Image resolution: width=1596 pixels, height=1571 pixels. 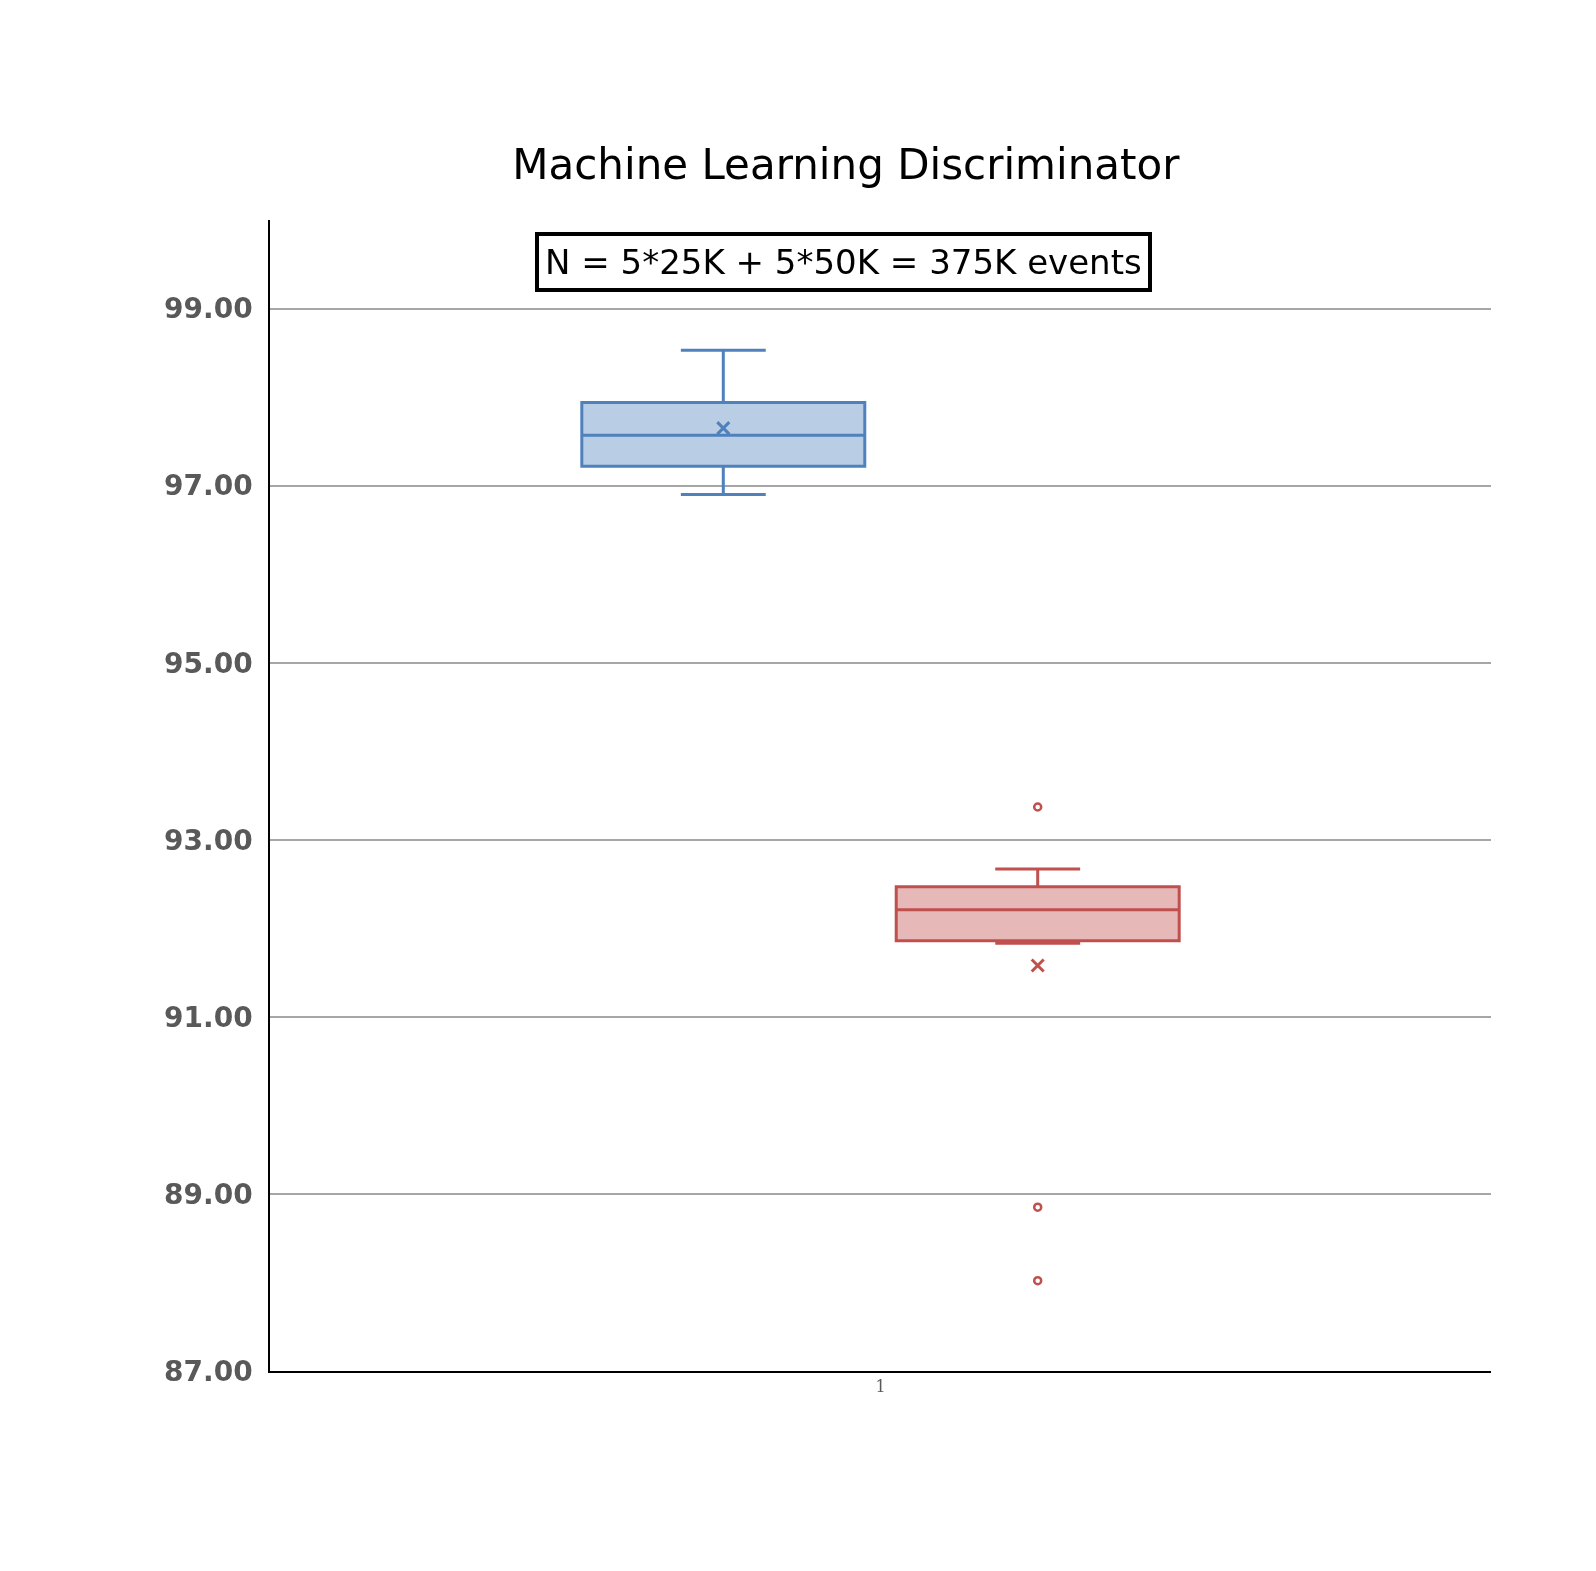 I want to click on y-tick-label: 91.00, so click(x=208, y=1017).